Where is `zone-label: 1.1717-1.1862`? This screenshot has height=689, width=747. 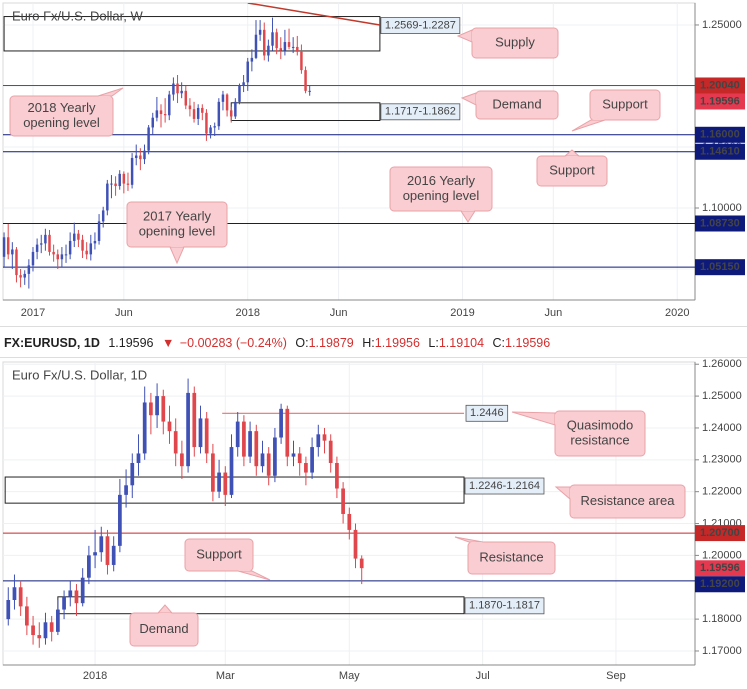
zone-label: 1.1717-1.1862 is located at coordinates (420, 112).